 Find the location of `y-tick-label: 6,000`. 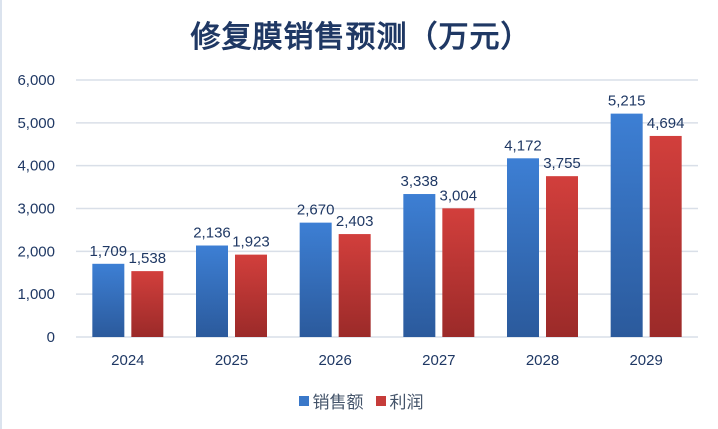

y-tick-label: 6,000 is located at coordinates (36, 80).